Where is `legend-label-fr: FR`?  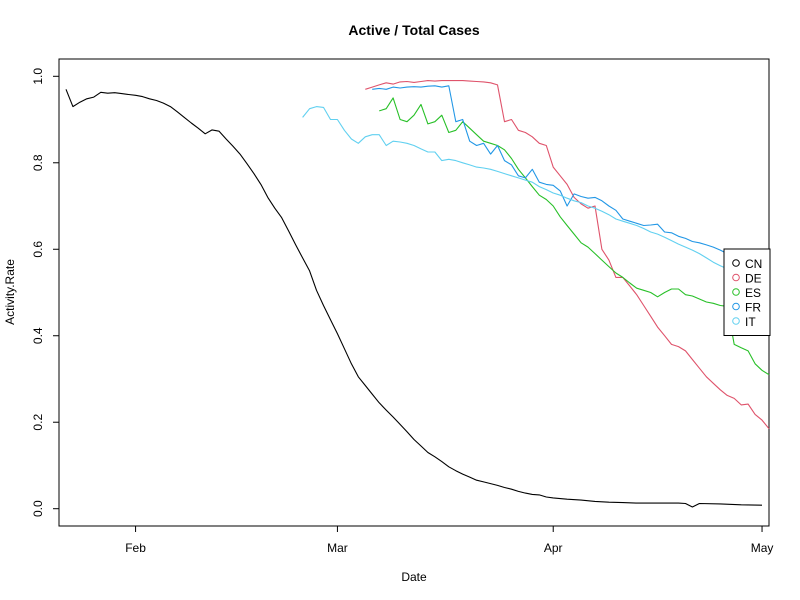
legend-label-fr: FR is located at coordinates (753, 308).